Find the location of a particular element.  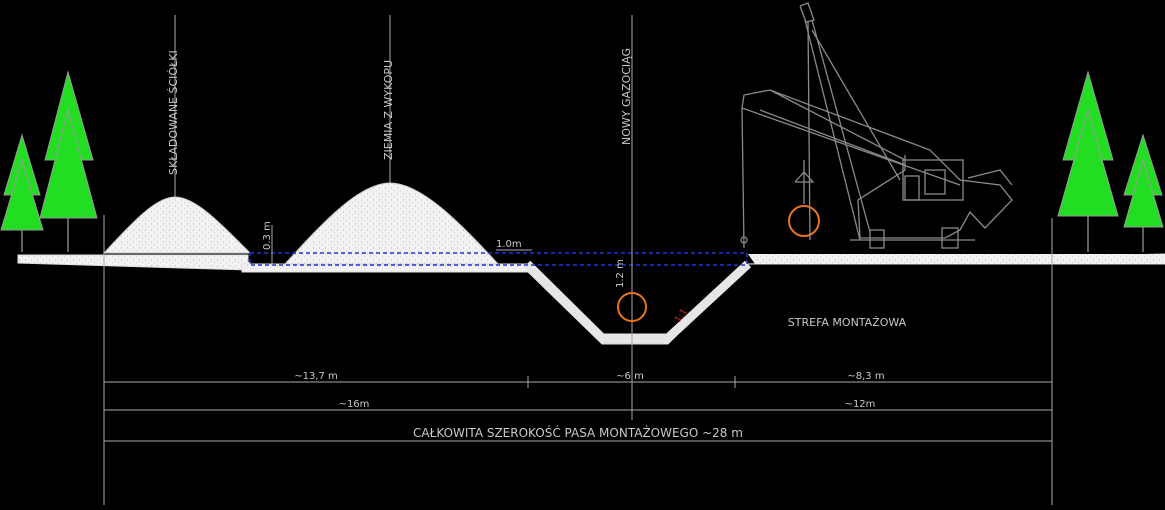

dim-1-0m: 1.0m is located at coordinates (509, 244).